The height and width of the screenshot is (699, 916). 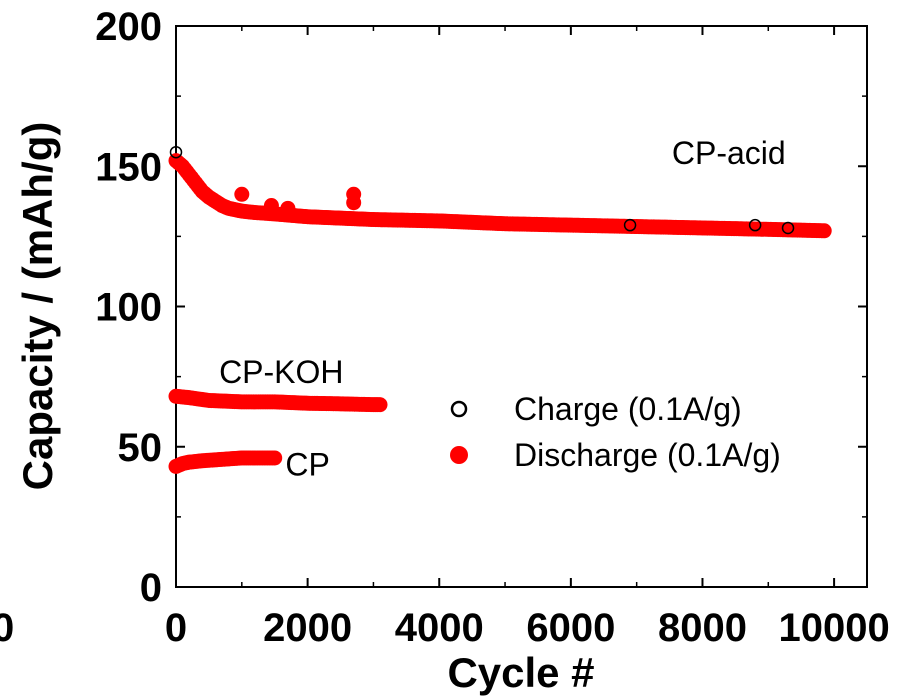 What do you see at coordinates (140, 448) in the screenshot?
I see `y-tick-label: 50` at bounding box center [140, 448].